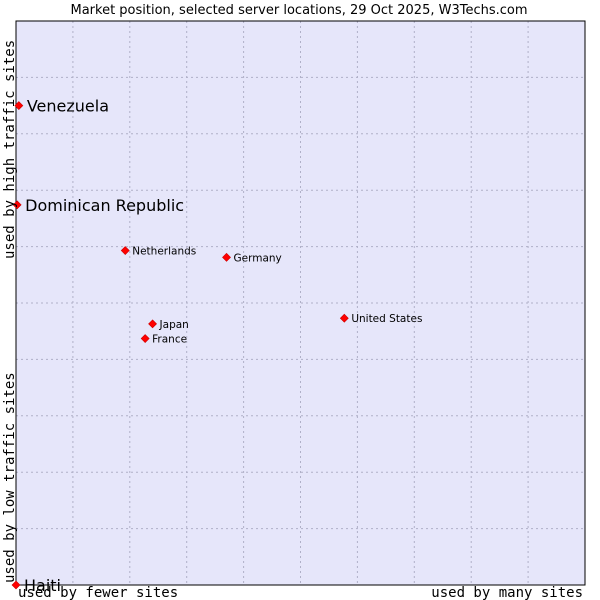 This screenshot has height=600, width=600. I want to click on y-axis-label-top: used by high traffic sites, so click(10, 149).